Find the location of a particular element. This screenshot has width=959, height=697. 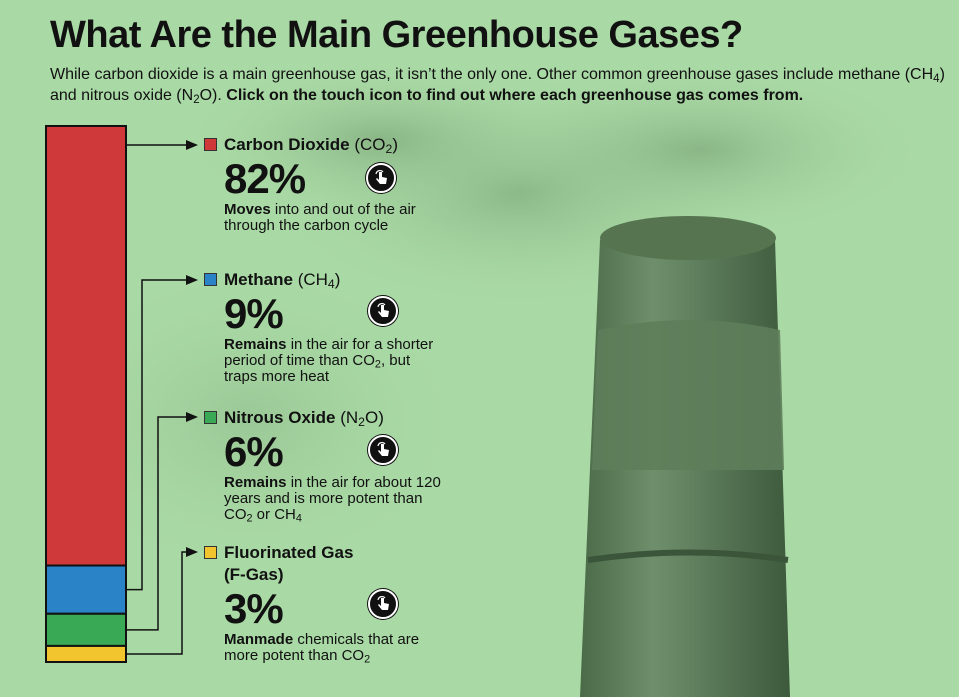

bar-segment-methane is located at coordinates (86, 589).